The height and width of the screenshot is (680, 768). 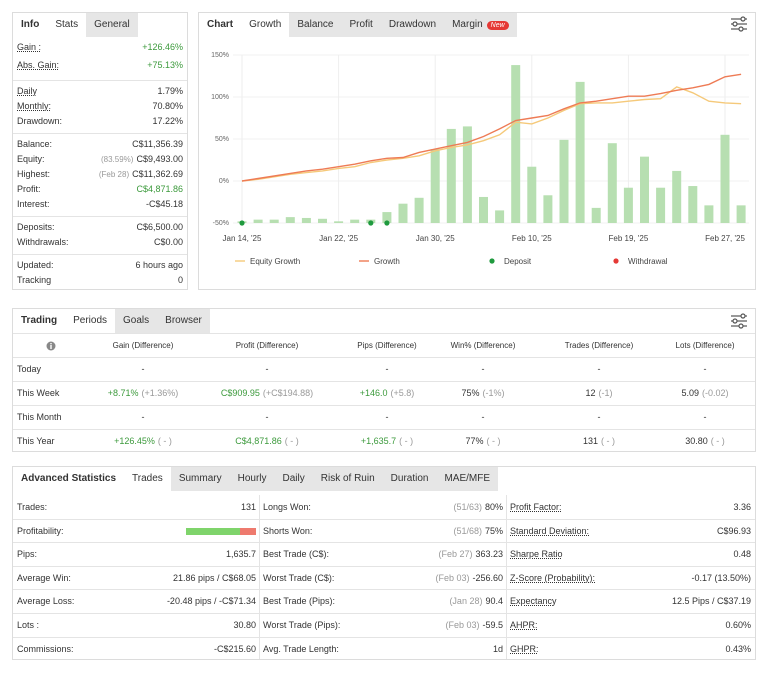 What do you see at coordinates (483, 345) in the screenshot?
I see `column-header: Win% (Difference)` at bounding box center [483, 345].